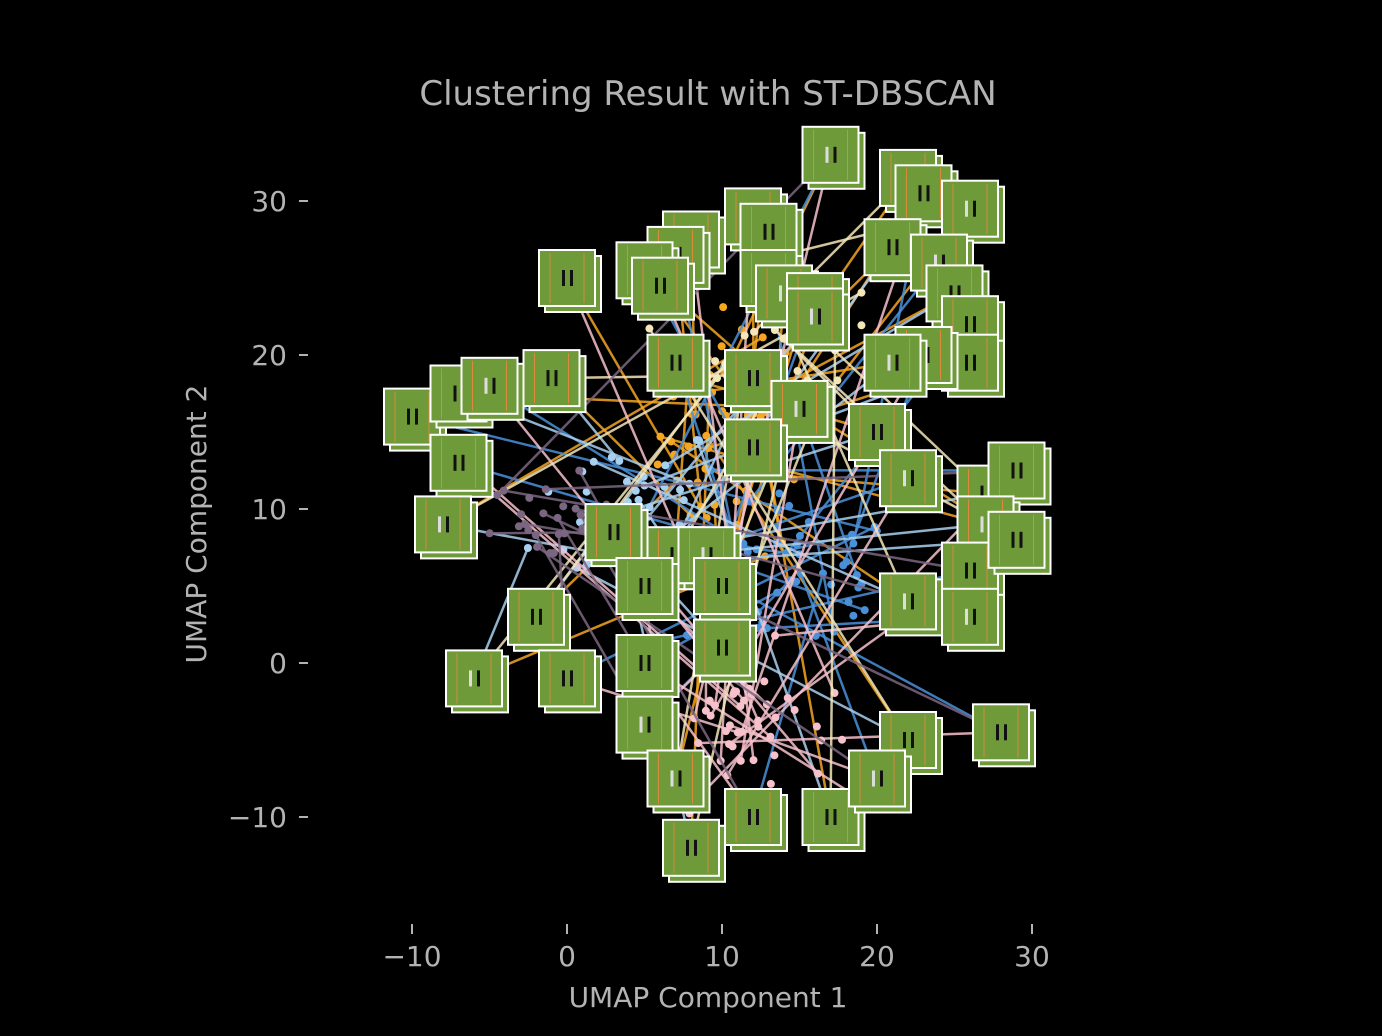 This screenshot has width=1382, height=1036. What do you see at coordinates (269, 201) in the screenshot?
I see `y-tick-label: 30` at bounding box center [269, 201].